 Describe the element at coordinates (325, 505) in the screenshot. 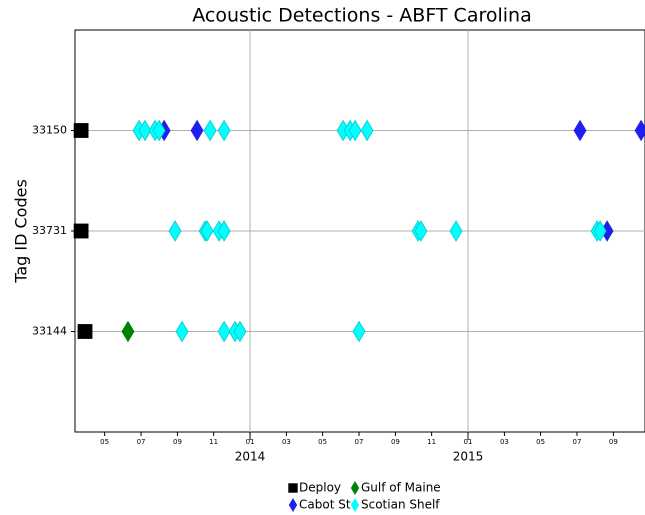

I see `legend-label: Cabot St` at that location.